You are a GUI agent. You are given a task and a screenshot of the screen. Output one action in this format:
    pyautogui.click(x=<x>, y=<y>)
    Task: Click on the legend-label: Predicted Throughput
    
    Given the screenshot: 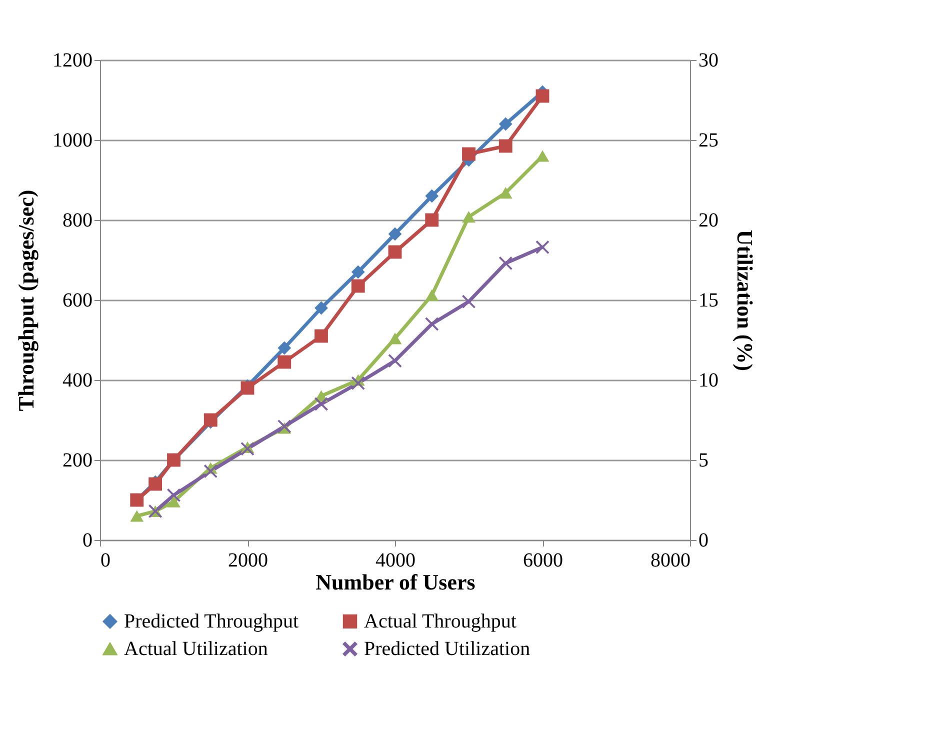 What is the action you would take?
    pyautogui.click(x=212, y=621)
    